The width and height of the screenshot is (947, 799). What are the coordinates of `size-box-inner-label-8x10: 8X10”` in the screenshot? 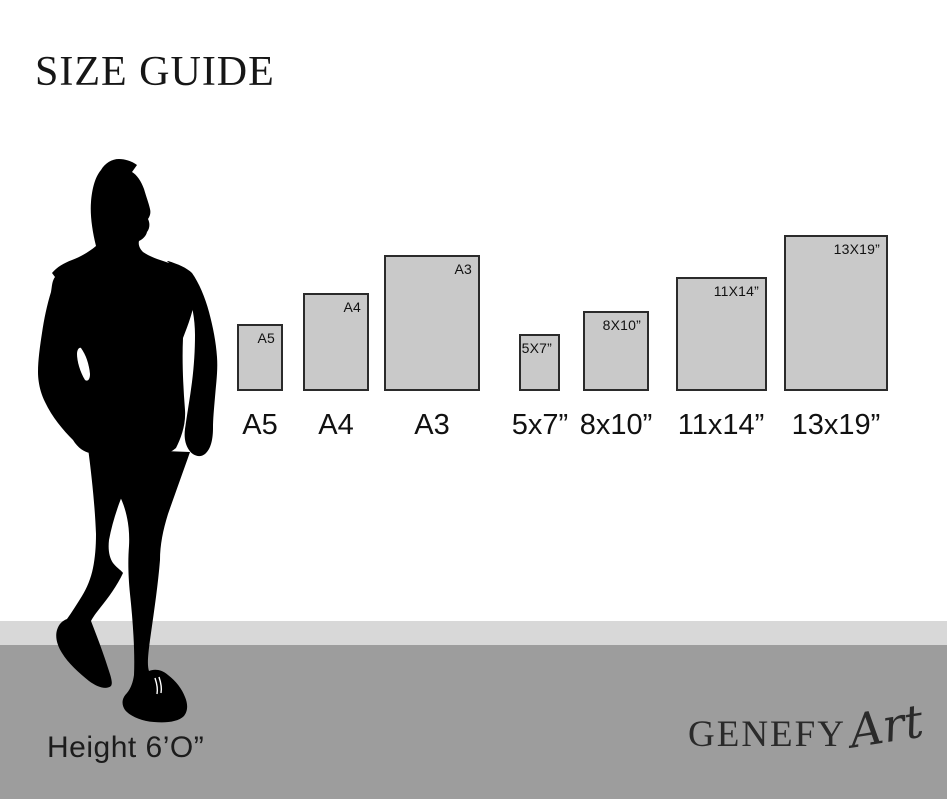 It's located at (621, 325).